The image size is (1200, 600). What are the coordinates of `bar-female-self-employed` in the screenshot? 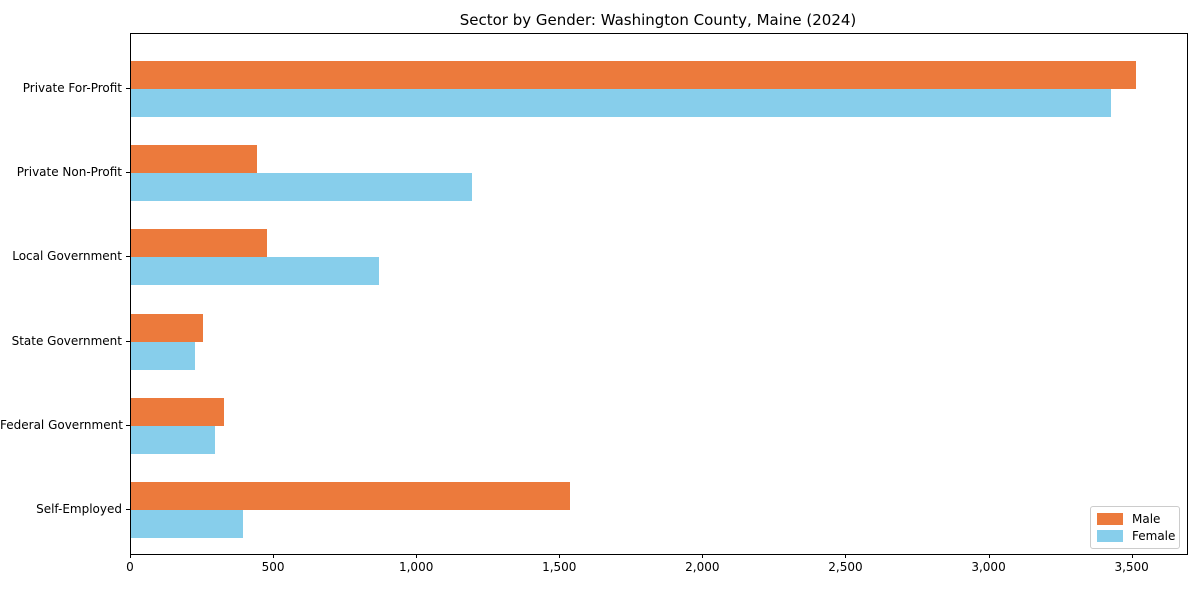 It's located at (187, 524).